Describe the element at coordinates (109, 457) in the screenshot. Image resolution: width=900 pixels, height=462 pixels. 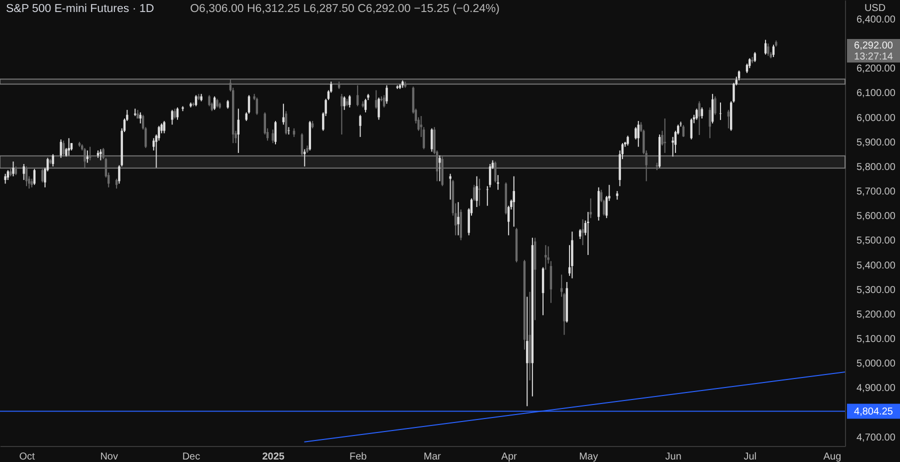
I see `x-tick-label: Nov` at that location.